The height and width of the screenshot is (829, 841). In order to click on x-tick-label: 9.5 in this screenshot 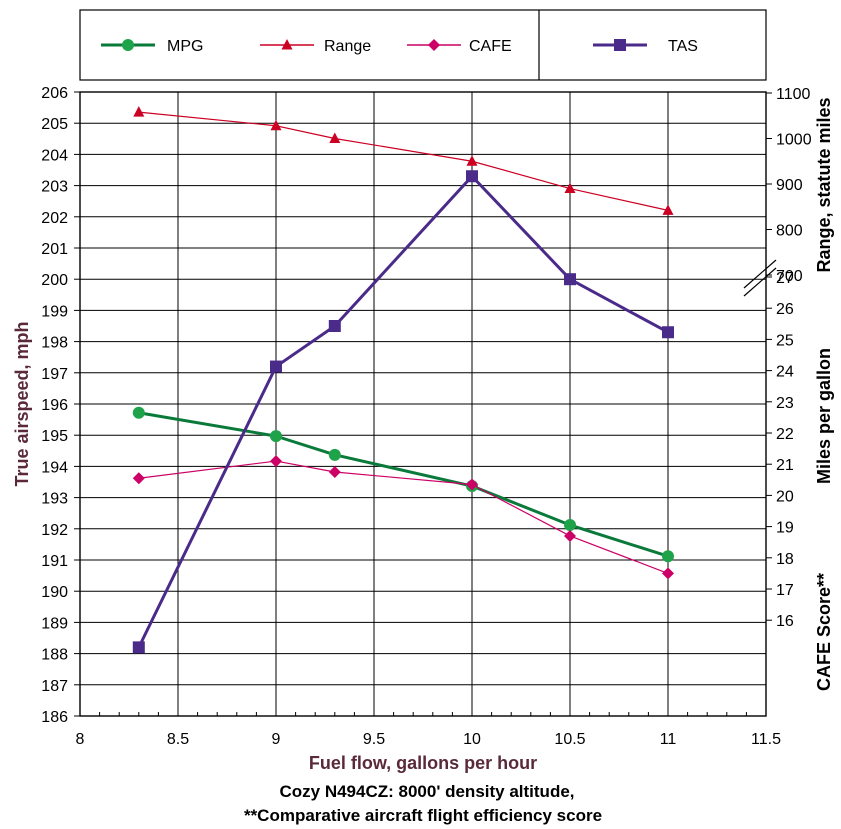, I will do `click(374, 739)`.